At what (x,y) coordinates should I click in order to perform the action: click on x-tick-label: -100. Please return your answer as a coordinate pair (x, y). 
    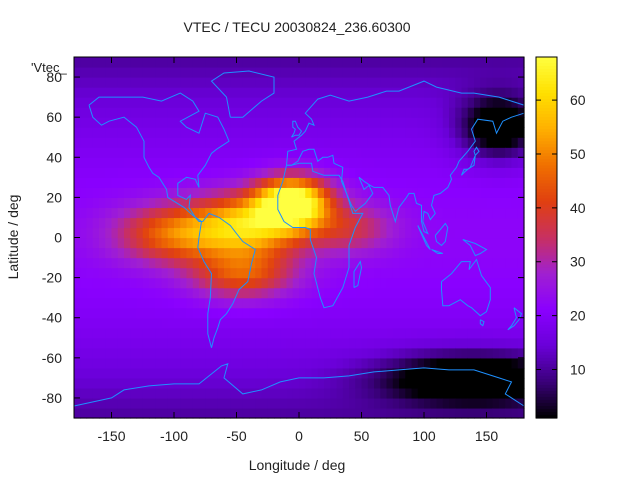
    Looking at the image, I should click on (174, 436).